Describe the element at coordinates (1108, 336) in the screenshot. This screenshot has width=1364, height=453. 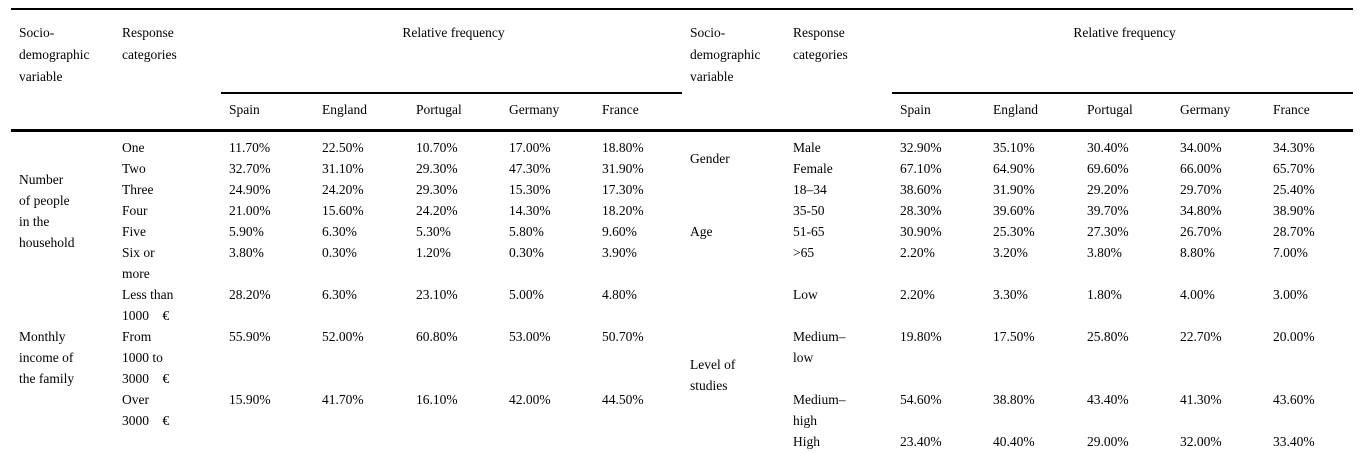
I see `right-value-cell-portugal: 25.80%` at that location.